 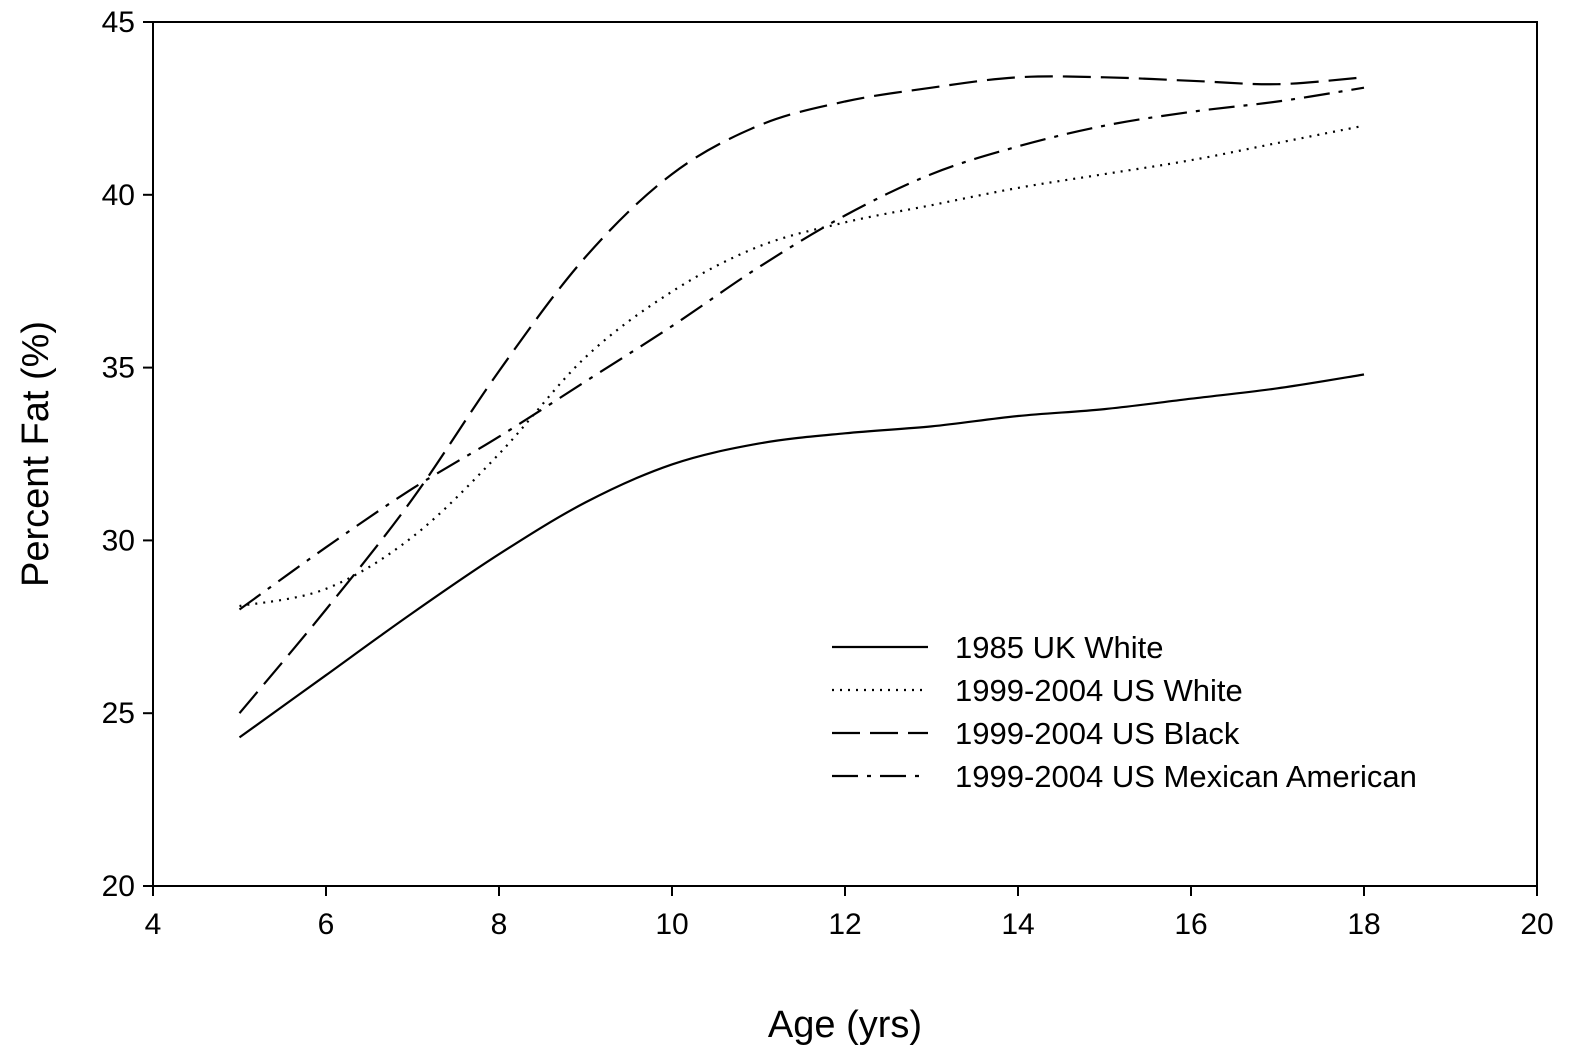 I want to click on legend-label-1: 1985 UK White, so click(x=1059, y=647).